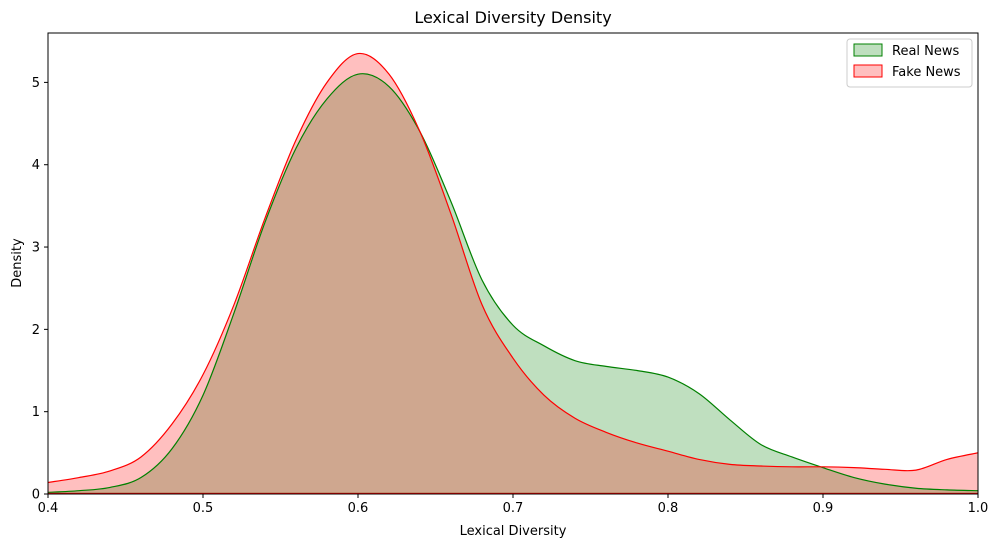 The width and height of the screenshot is (999, 547). Describe the element at coordinates (668, 508) in the screenshot. I see `x-tick-label: 0.8` at that location.